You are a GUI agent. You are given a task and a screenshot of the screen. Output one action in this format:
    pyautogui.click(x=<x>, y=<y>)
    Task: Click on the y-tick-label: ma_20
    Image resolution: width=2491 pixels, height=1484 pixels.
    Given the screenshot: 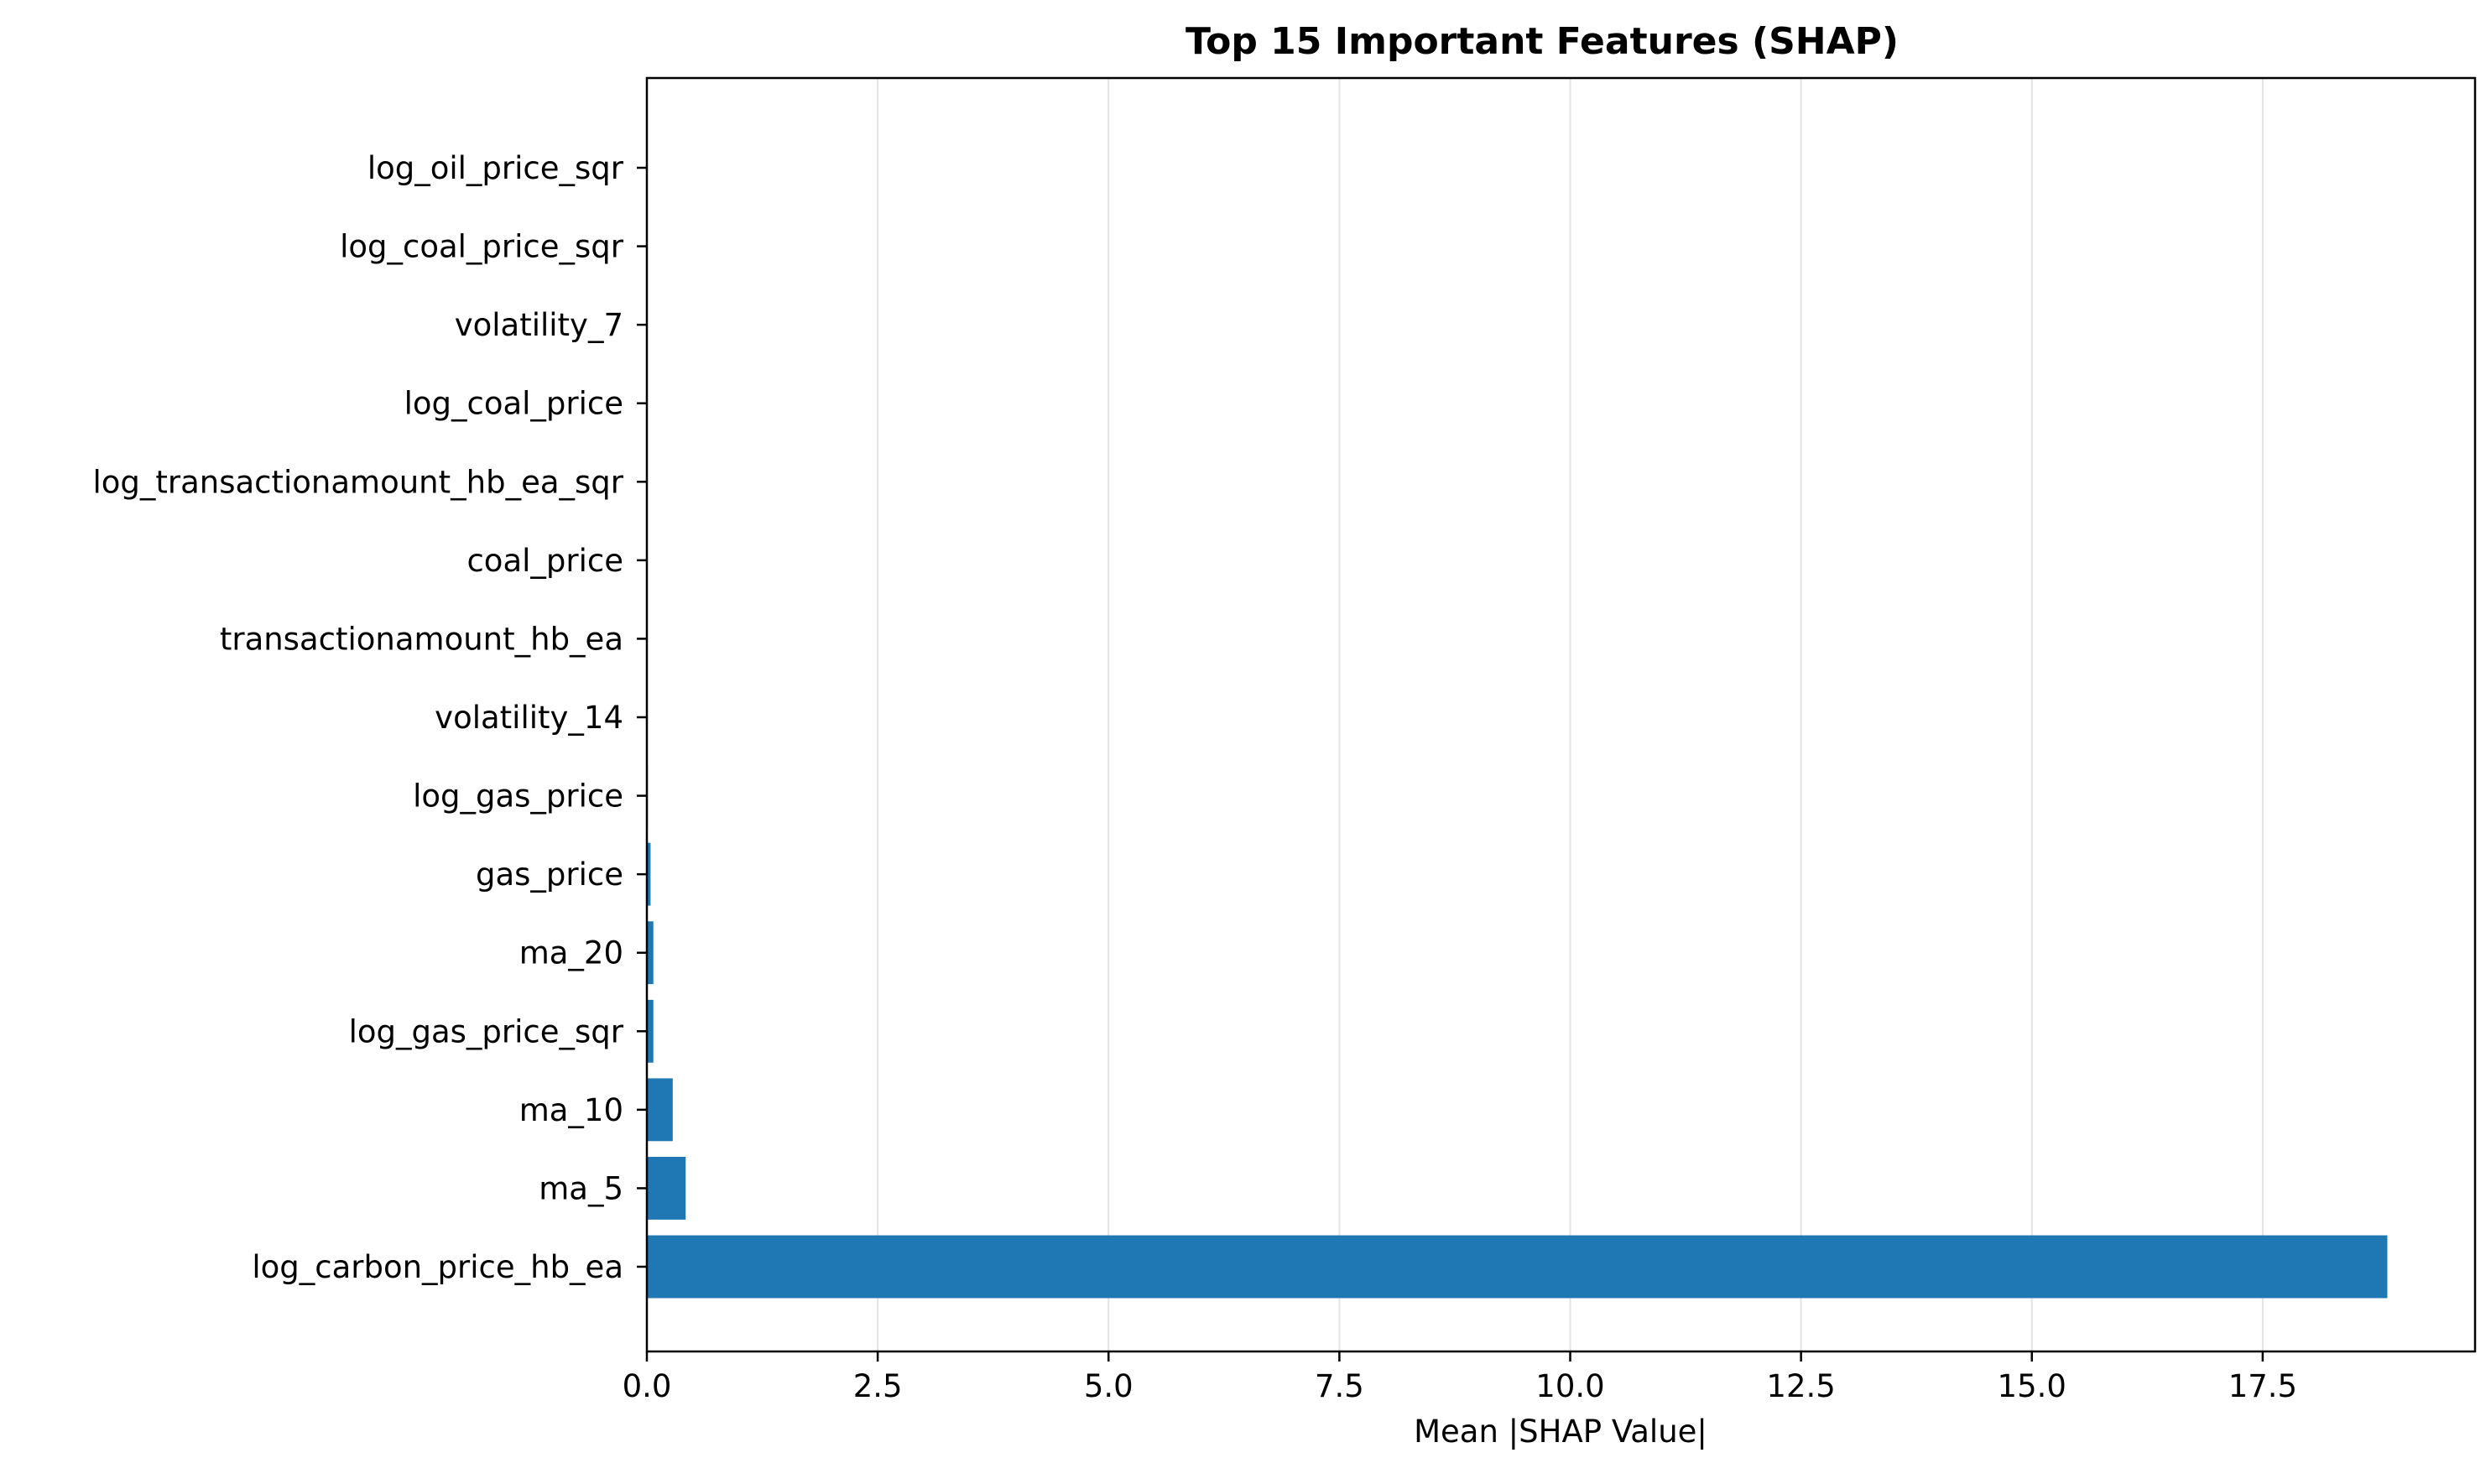 What is the action you would take?
    pyautogui.click(x=571, y=953)
    